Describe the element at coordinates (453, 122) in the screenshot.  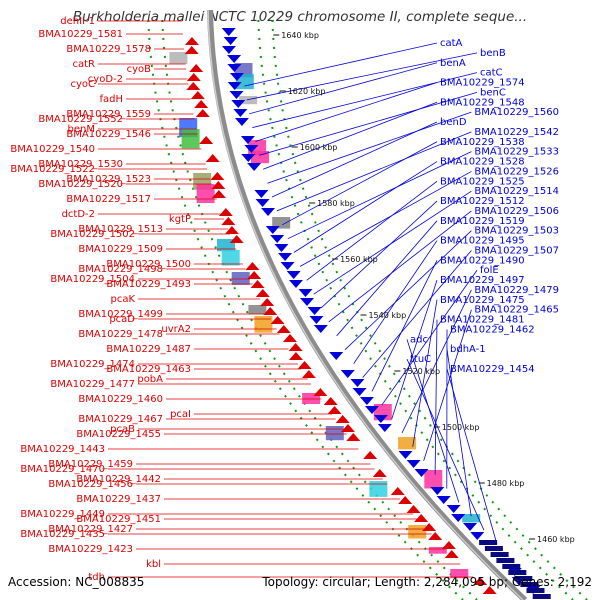
I see `gene-label-right: benD` at that location.